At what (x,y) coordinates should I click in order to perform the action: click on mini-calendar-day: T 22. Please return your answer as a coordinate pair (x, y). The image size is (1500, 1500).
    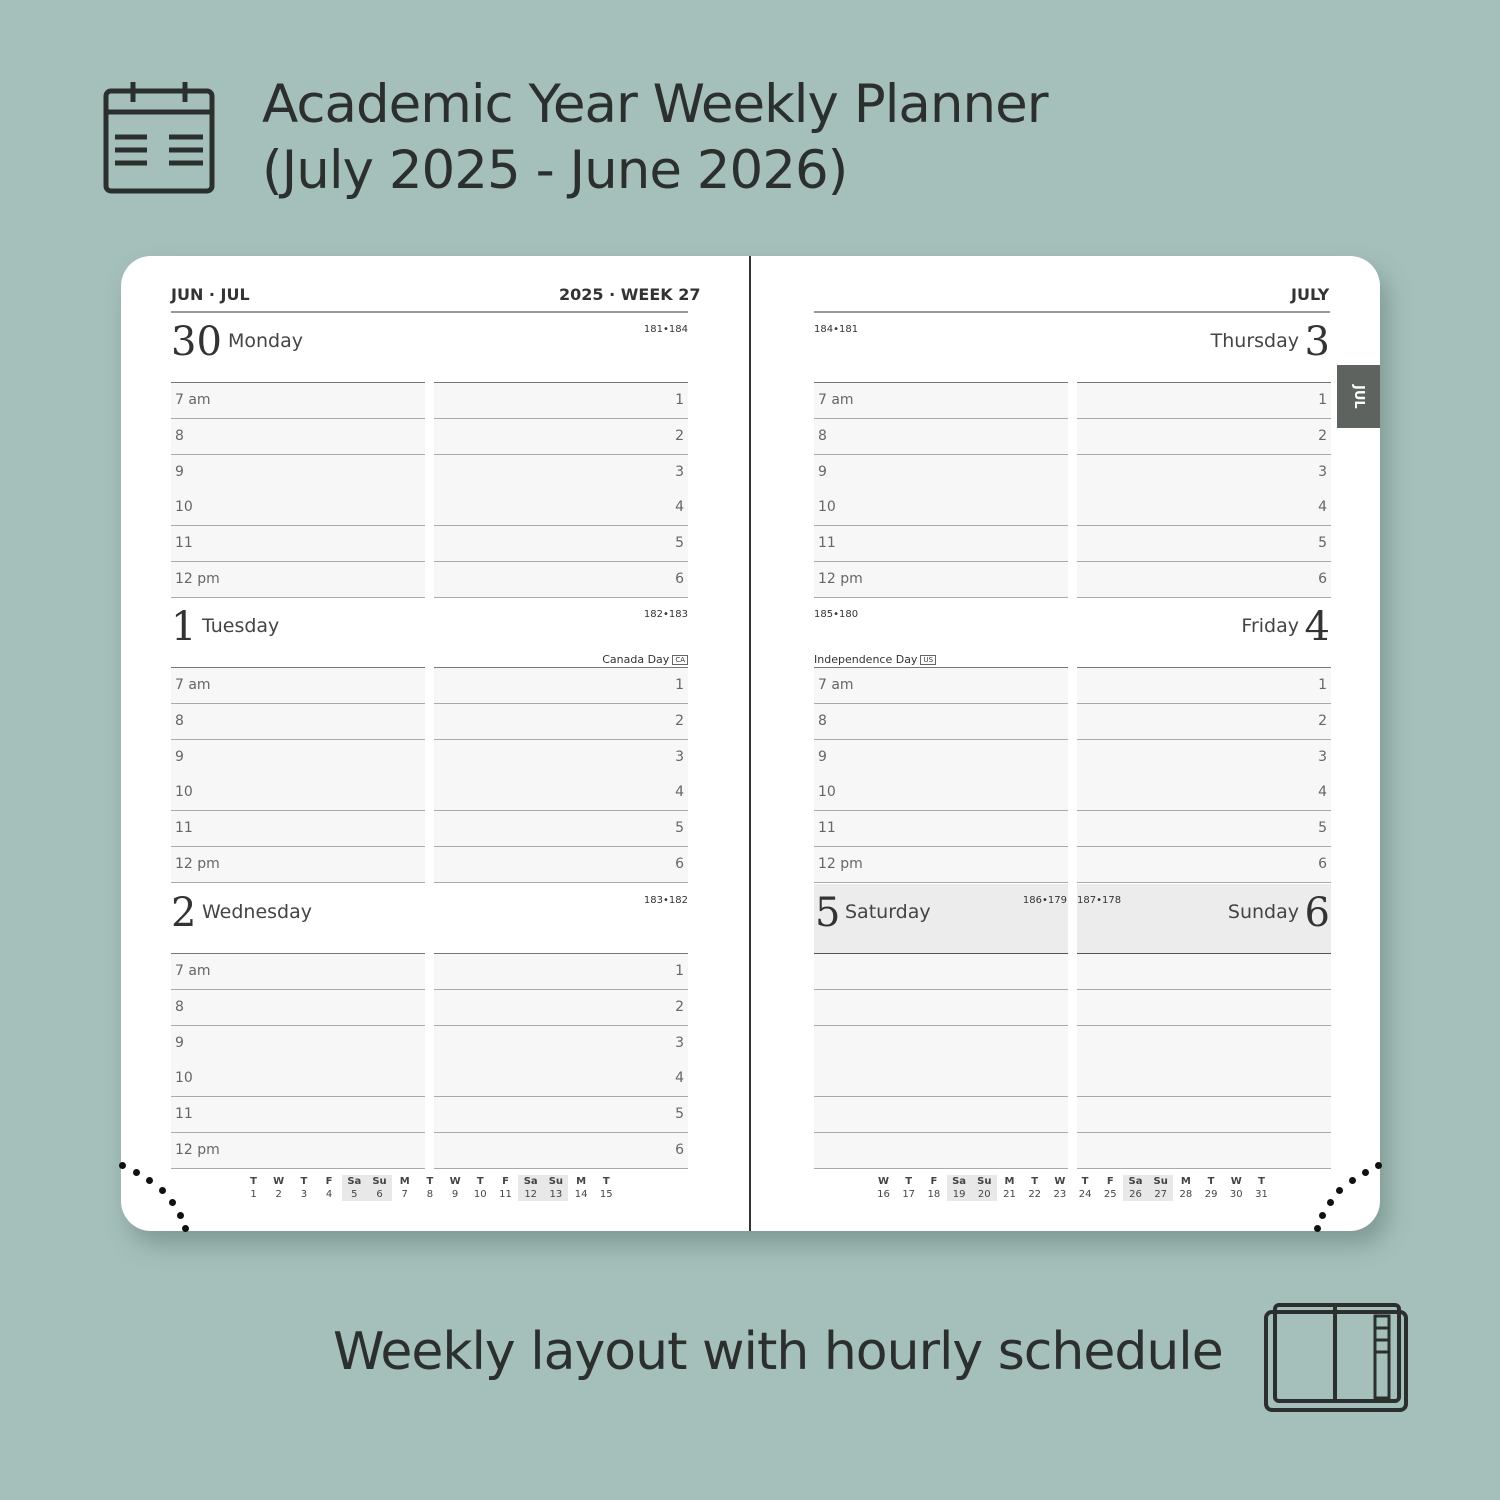
    Looking at the image, I should click on (1034, 1188).